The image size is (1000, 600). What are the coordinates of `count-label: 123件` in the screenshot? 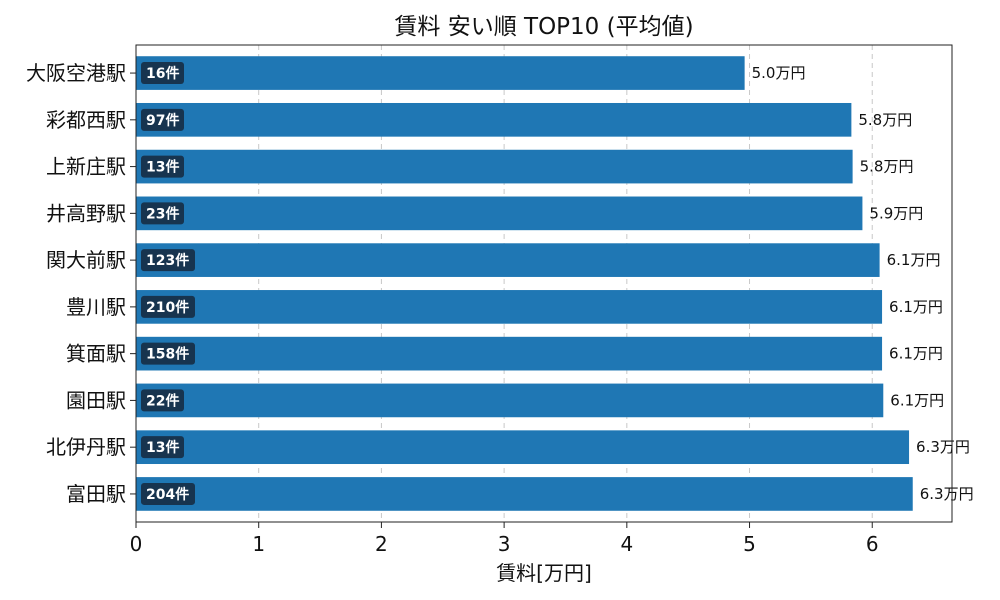 It's located at (167, 260).